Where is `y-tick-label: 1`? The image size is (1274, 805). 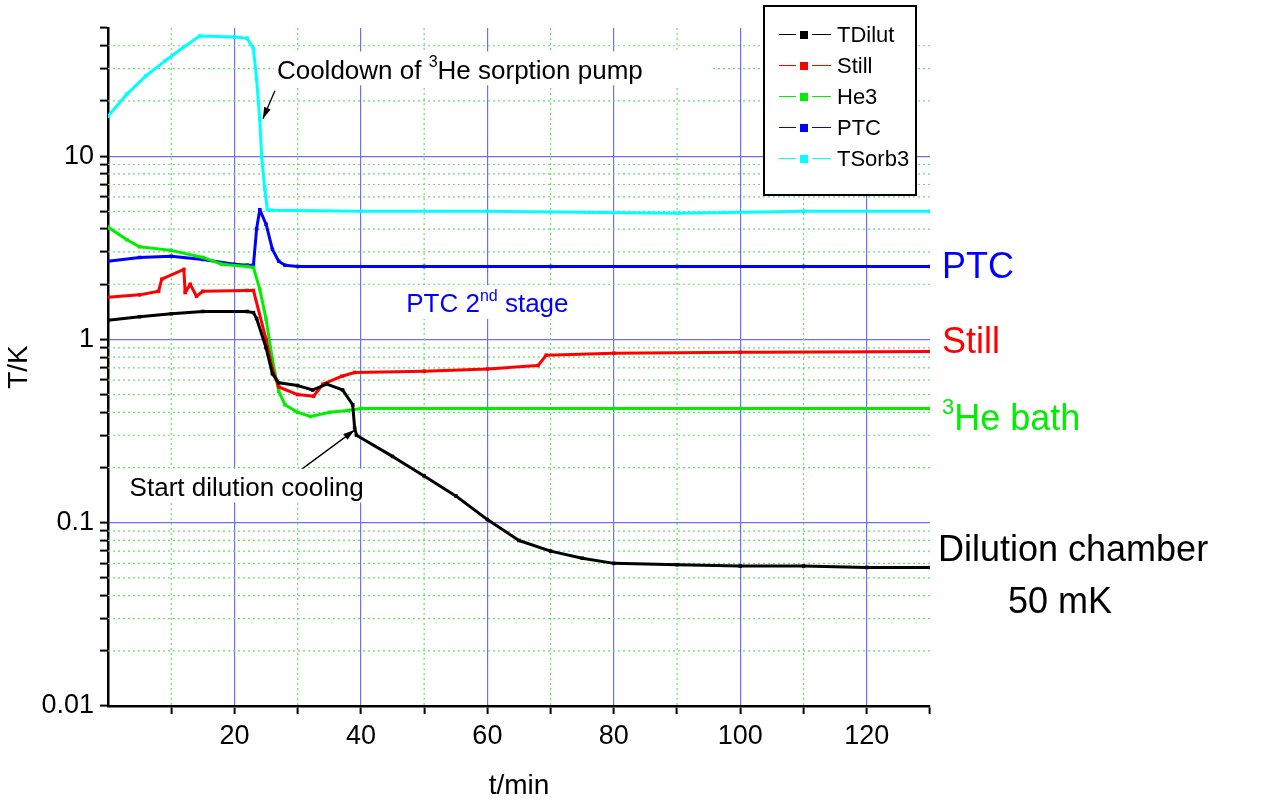
y-tick-label: 1 is located at coordinates (86, 337).